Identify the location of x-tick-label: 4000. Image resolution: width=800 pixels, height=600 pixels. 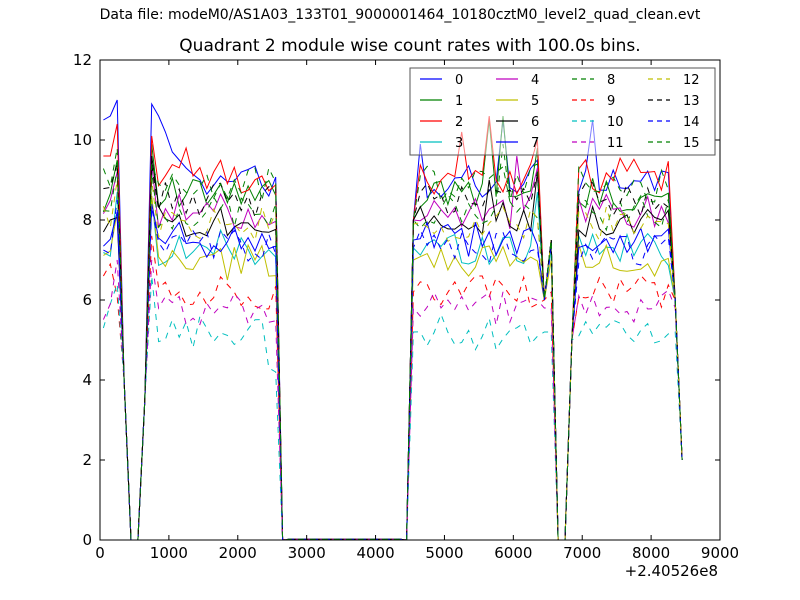
(375, 553).